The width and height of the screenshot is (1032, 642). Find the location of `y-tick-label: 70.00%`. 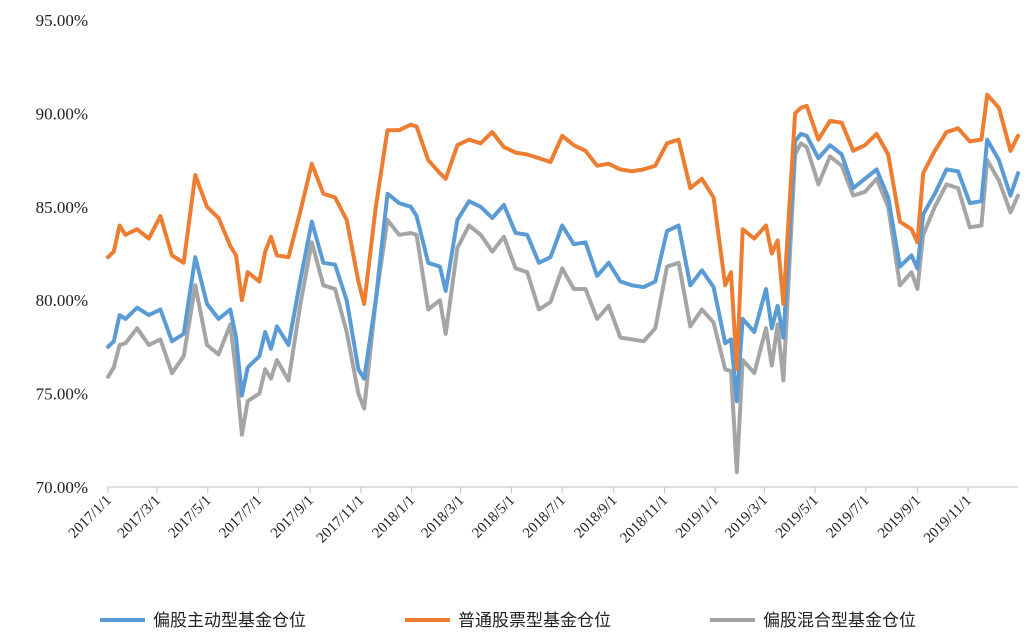

y-tick-label: 70.00% is located at coordinates (62, 487).